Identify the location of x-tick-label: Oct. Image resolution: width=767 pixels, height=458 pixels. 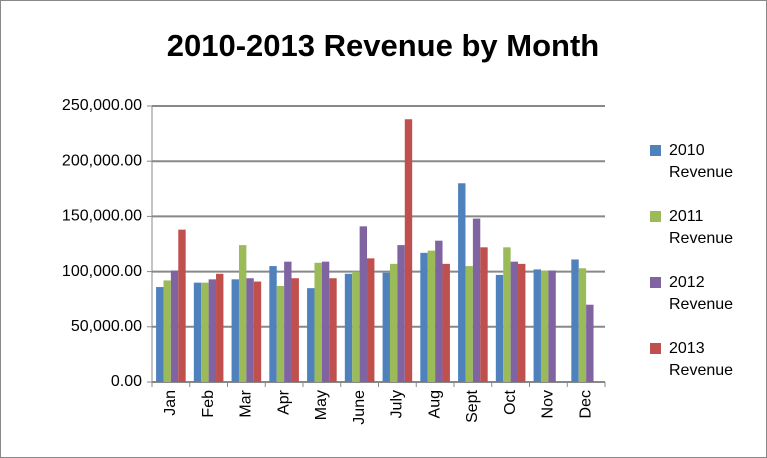
(510, 401).